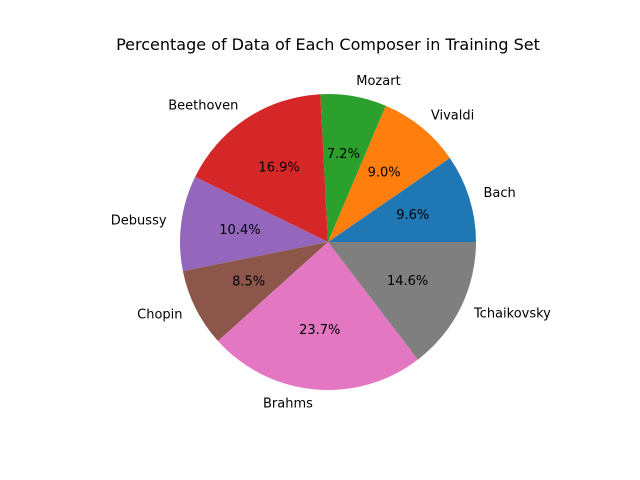 The height and width of the screenshot is (480, 640). What do you see at coordinates (407, 281) in the screenshot?
I see `pct-label-tchaikovsky: 14.6%` at bounding box center [407, 281].